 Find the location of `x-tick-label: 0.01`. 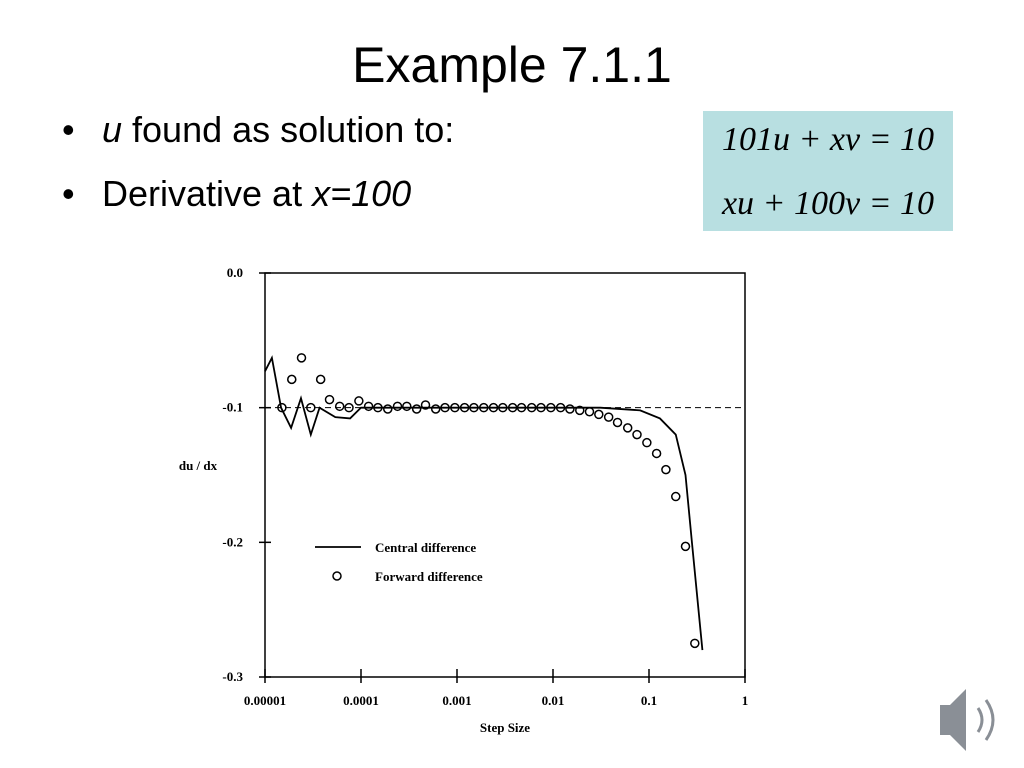

x-tick-label: 0.01 is located at coordinates (553, 700).